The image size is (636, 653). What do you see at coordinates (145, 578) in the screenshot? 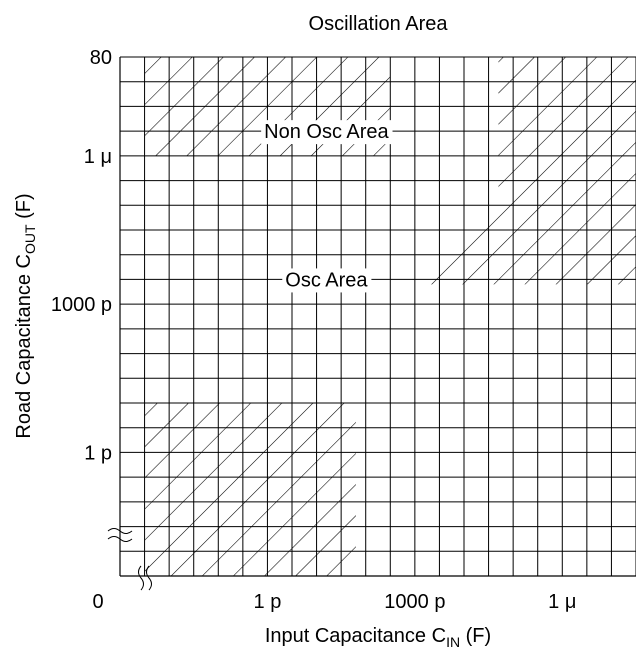
I see `x-axis-break-icon` at bounding box center [145, 578].